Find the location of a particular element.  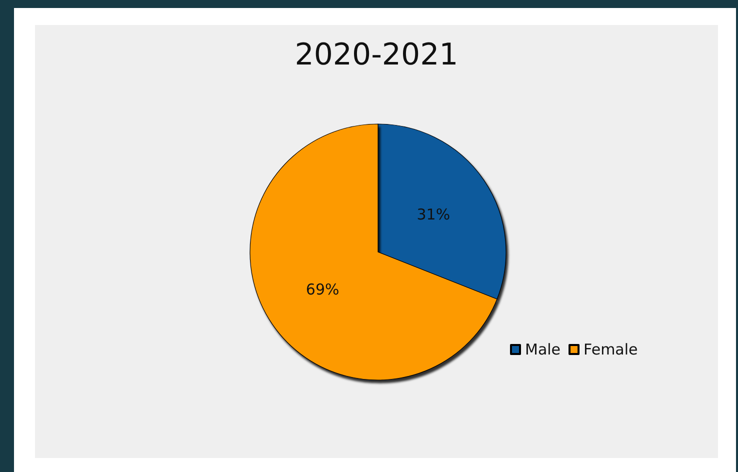

legend-label: Female is located at coordinates (611, 349).